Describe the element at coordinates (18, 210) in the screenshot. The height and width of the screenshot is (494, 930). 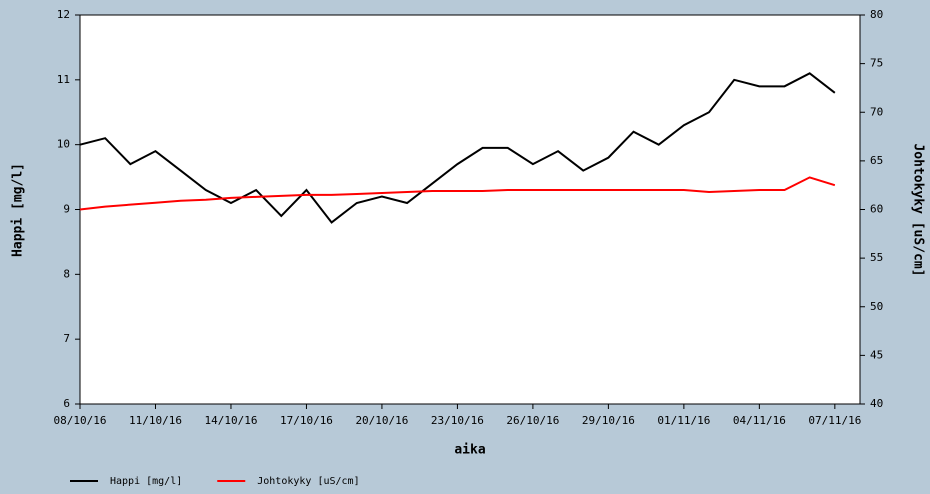
I see `y-axis-label: Happi [mg/l]` at that location.